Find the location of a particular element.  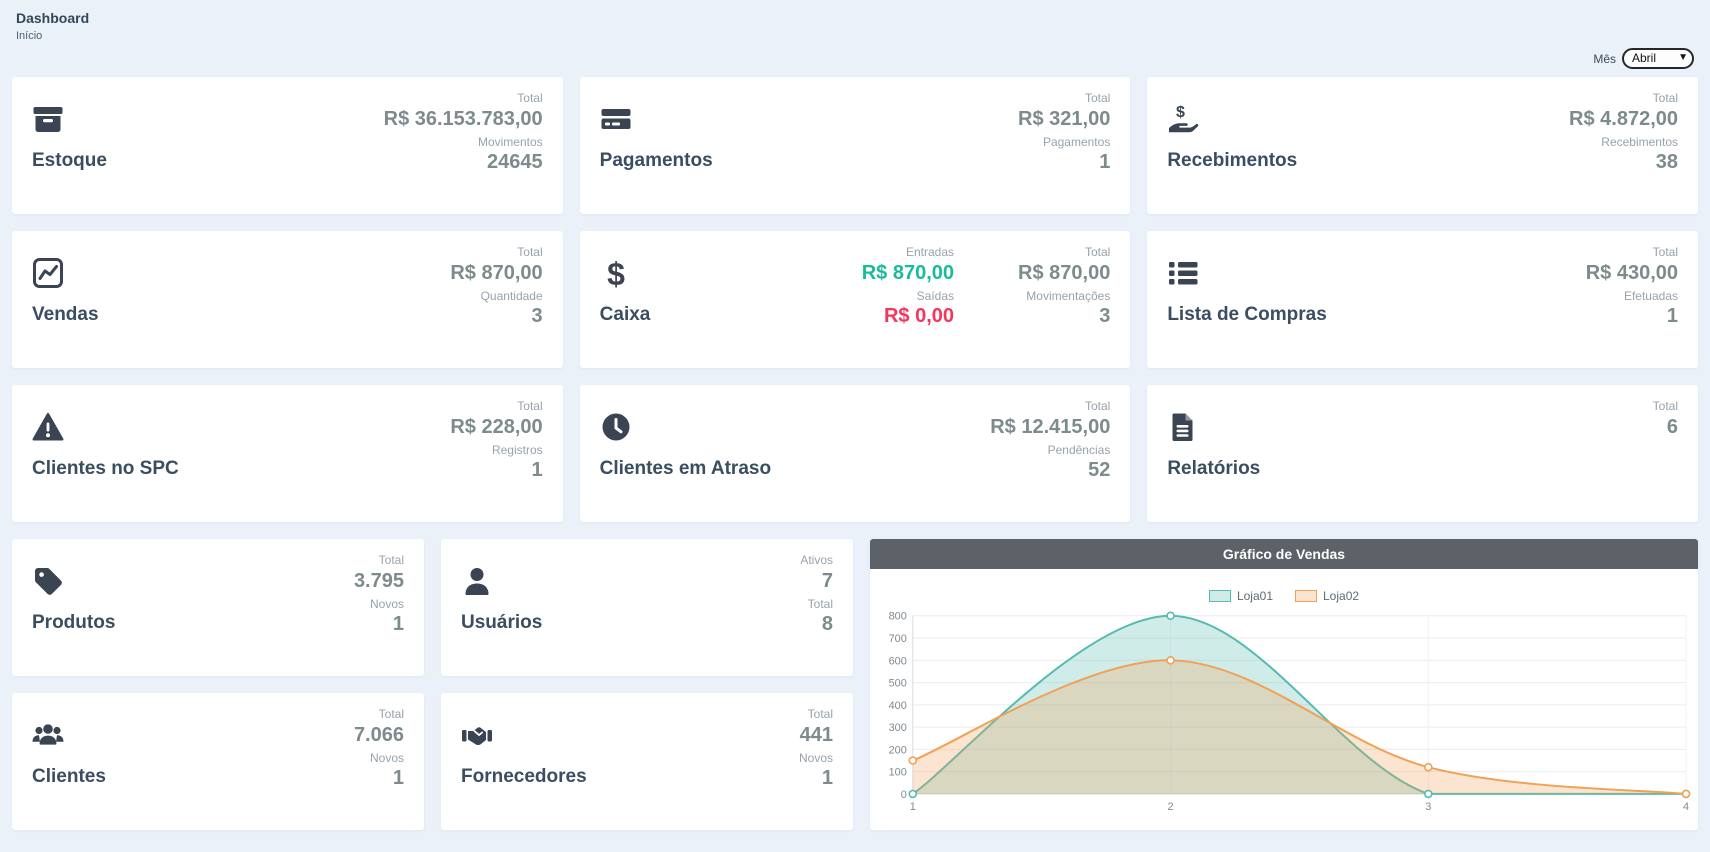

card-fornecedores: Fornecedores Total 441 Novos 1 is located at coordinates (647, 761).